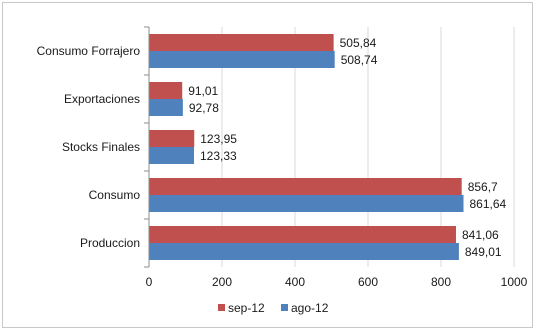 The width and height of the screenshot is (537, 332). I want to click on x-tick-label: 400, so click(295, 282).